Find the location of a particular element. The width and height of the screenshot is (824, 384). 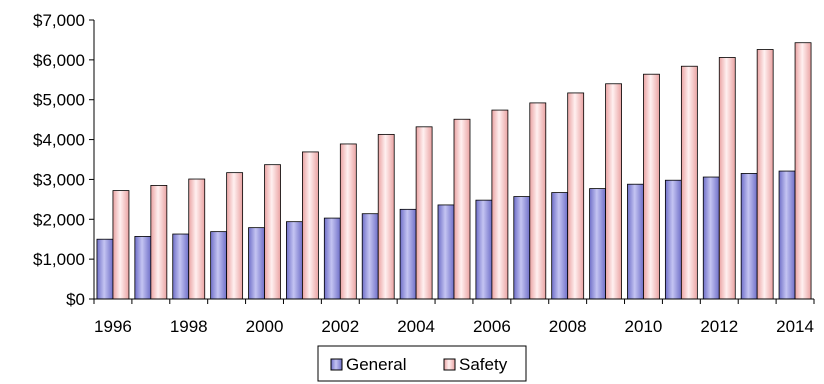

bar-safety-2008 is located at coordinates (576, 196).